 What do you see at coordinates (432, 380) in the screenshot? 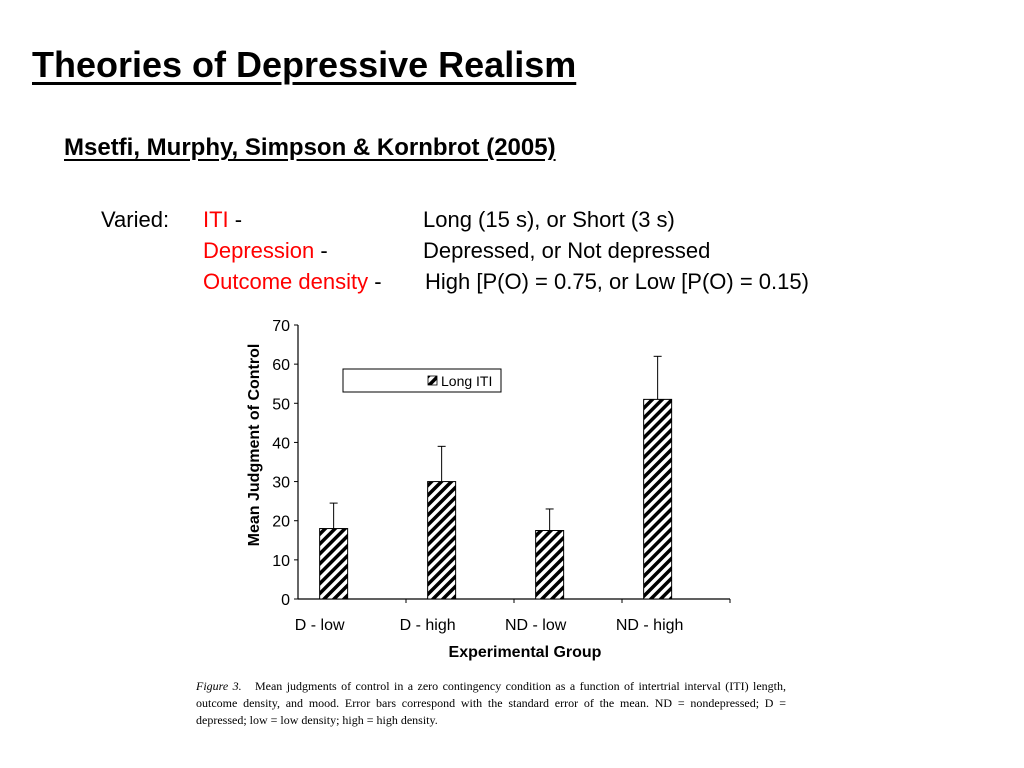
I see `legend-swatch` at bounding box center [432, 380].